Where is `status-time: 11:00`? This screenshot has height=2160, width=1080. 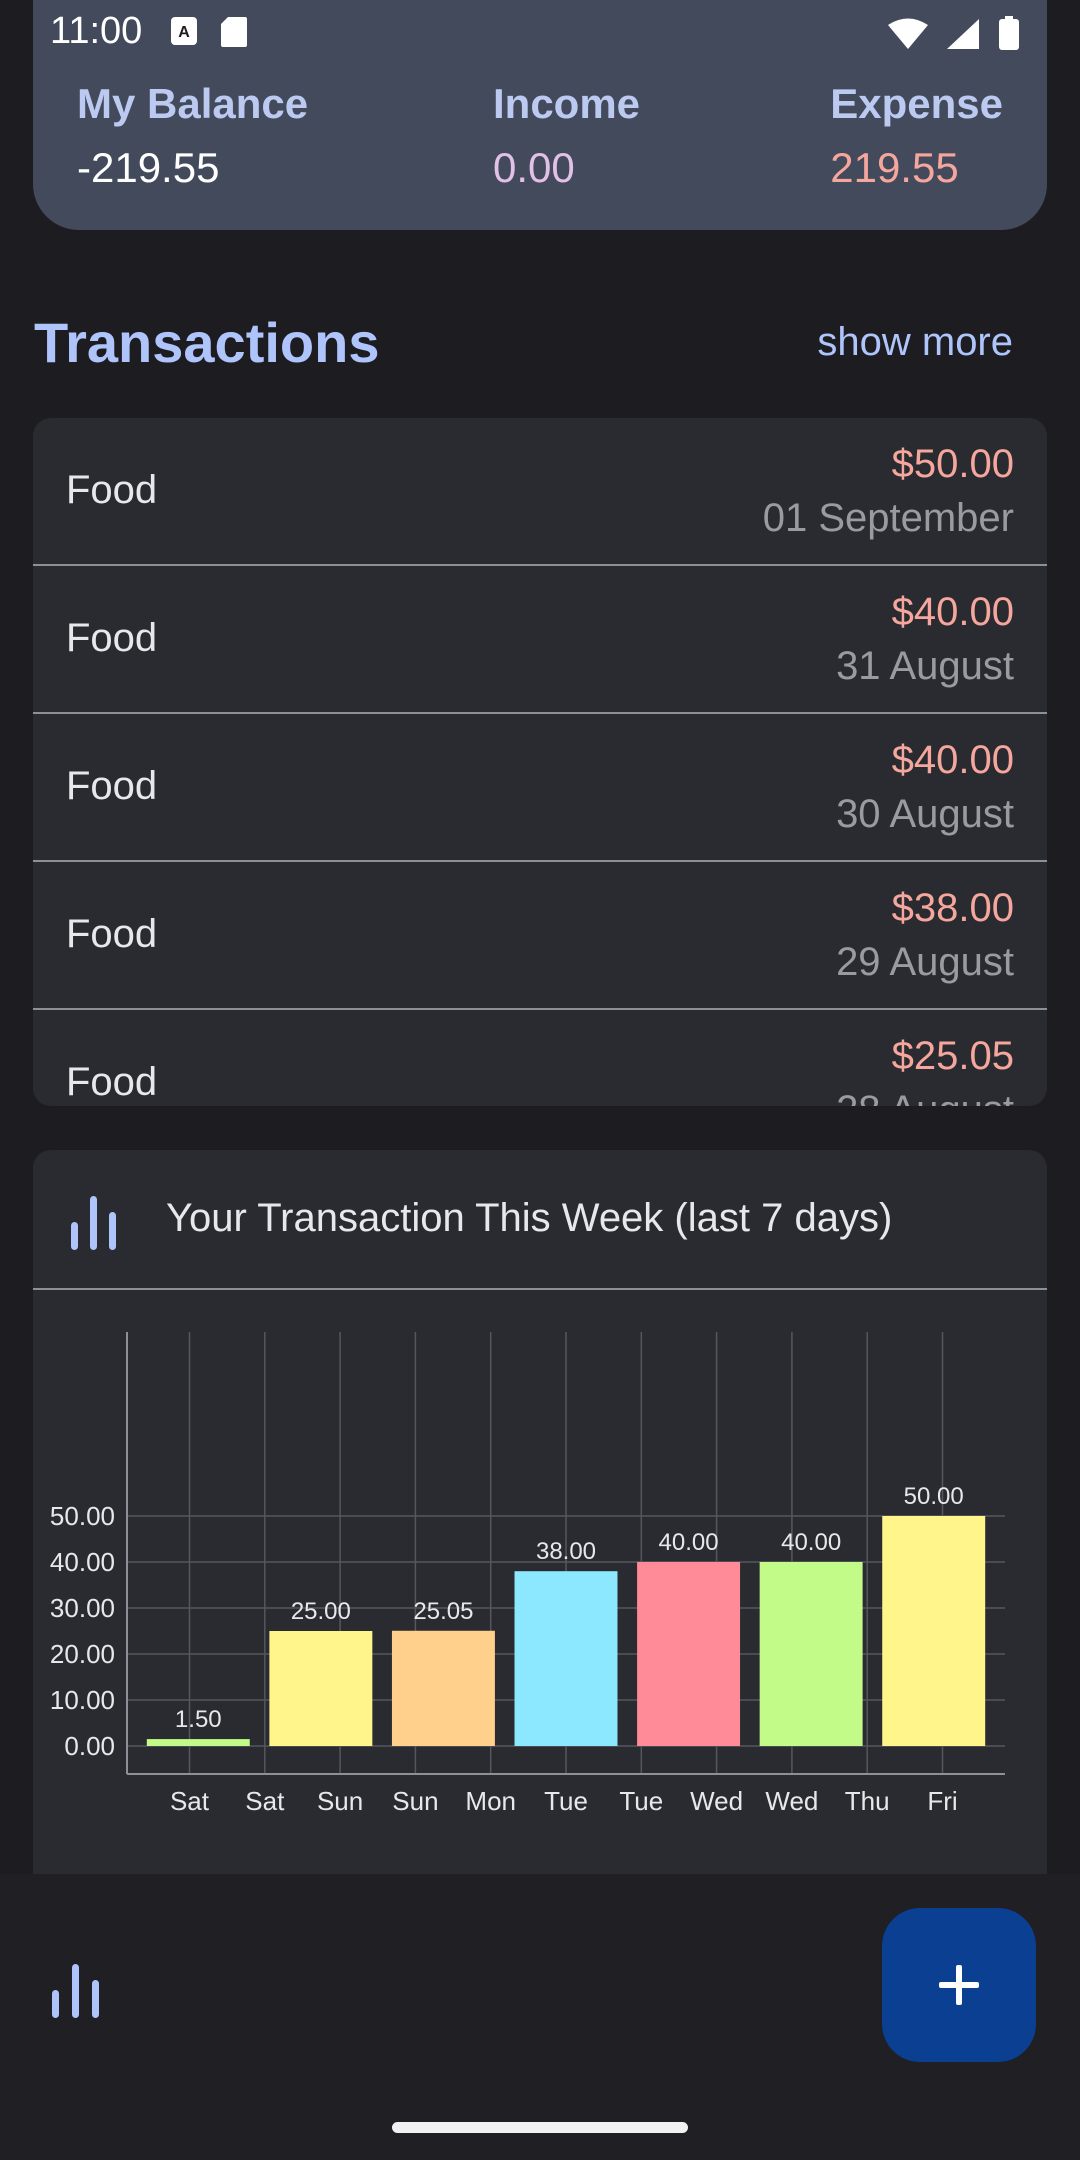 status-time: 11:00 is located at coordinates (96, 31).